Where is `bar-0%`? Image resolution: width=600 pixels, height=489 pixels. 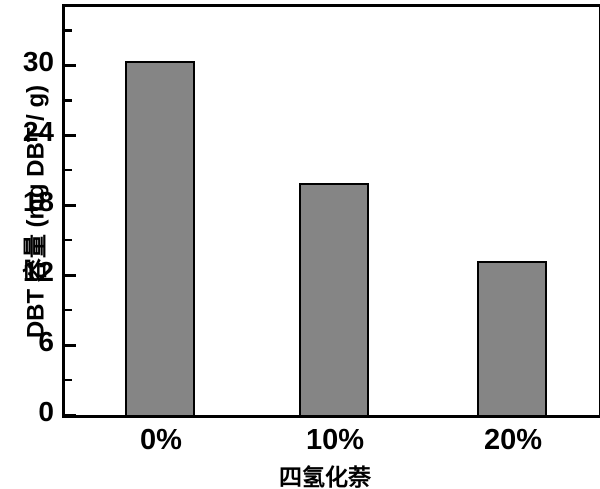
bar-0% is located at coordinates (160, 237).